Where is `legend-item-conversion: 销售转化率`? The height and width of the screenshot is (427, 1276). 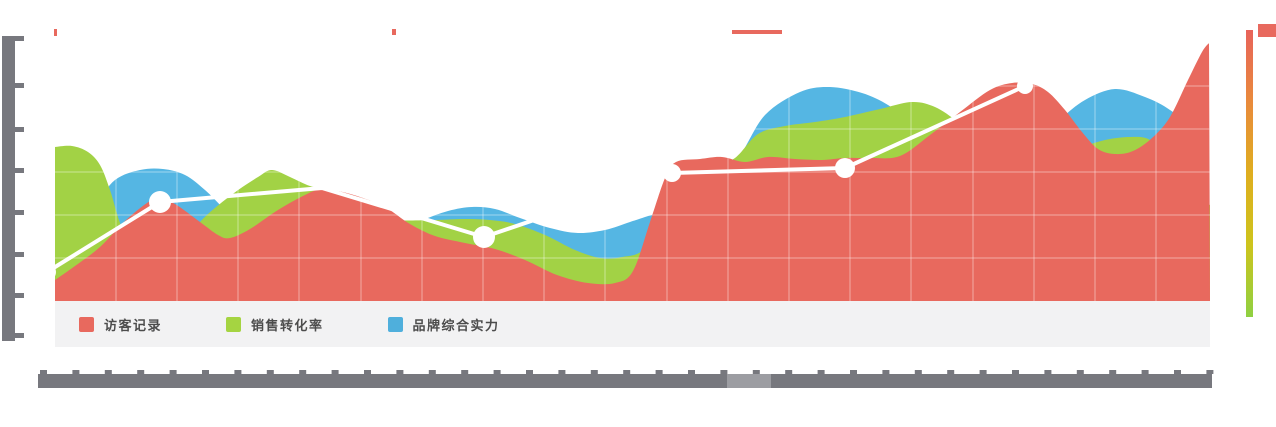 legend-item-conversion: 销售转化率 is located at coordinates (275, 324).